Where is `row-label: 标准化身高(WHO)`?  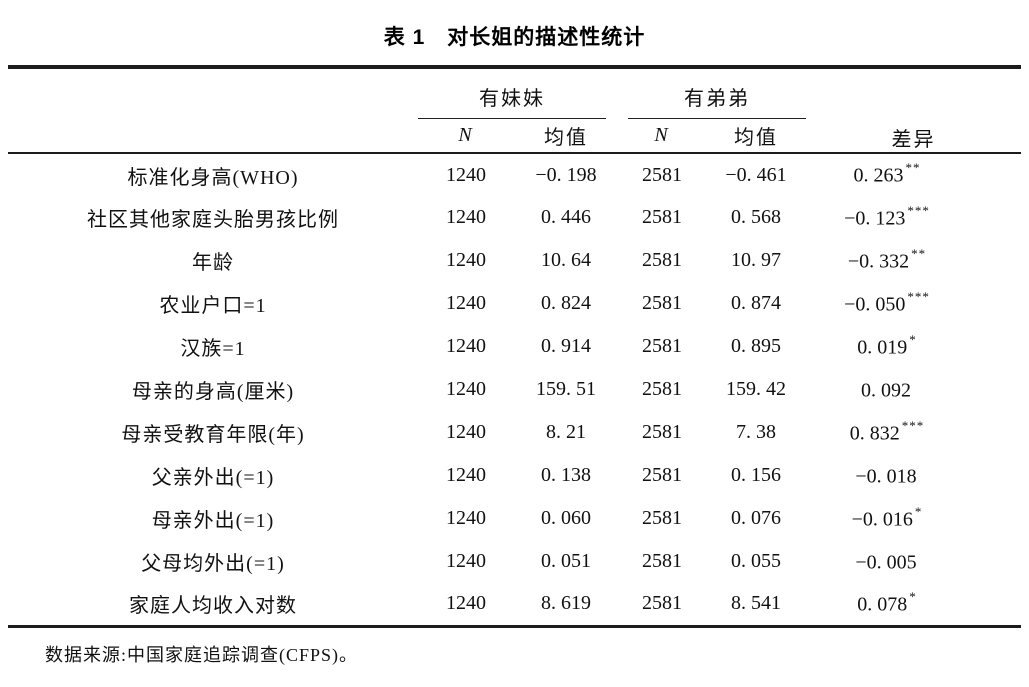 row-label: 标准化身高(WHO) is located at coordinates (213, 177).